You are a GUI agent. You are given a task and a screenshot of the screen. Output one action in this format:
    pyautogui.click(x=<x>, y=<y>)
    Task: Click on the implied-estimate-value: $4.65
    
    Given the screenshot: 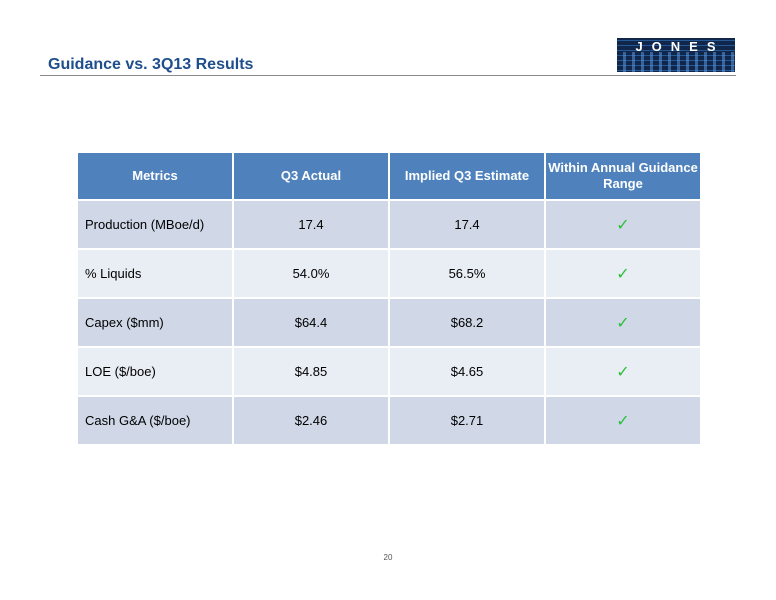 What is the action you would take?
    pyautogui.click(x=467, y=371)
    